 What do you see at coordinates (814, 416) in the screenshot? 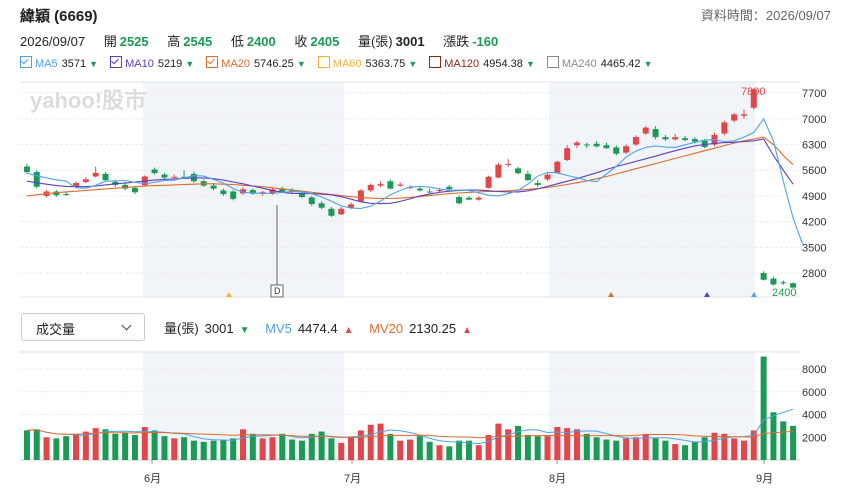
I see `volume-tick-label: 4000` at bounding box center [814, 416].